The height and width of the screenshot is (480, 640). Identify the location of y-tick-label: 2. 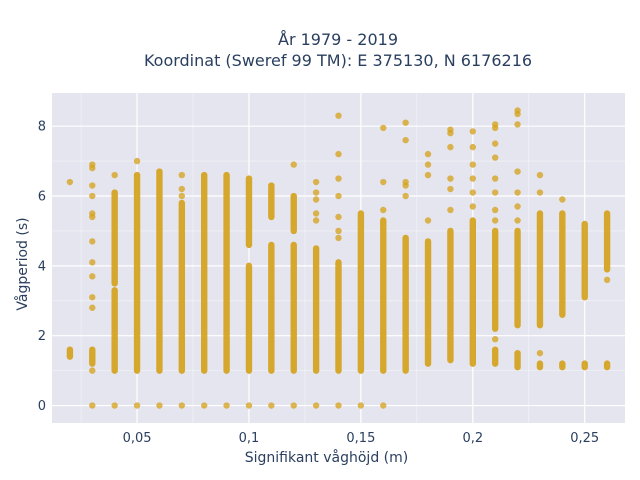
(42, 336).